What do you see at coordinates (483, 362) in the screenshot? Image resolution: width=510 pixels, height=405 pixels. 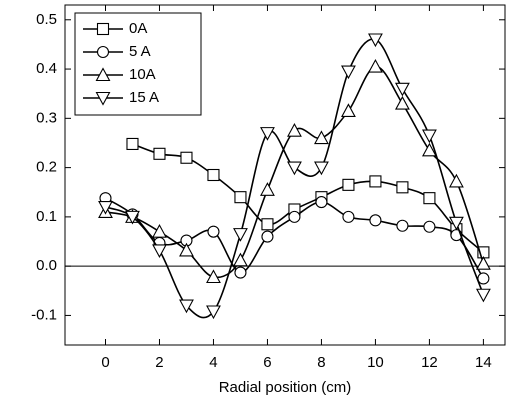 I see `x-tick-label: 14` at bounding box center [483, 362].